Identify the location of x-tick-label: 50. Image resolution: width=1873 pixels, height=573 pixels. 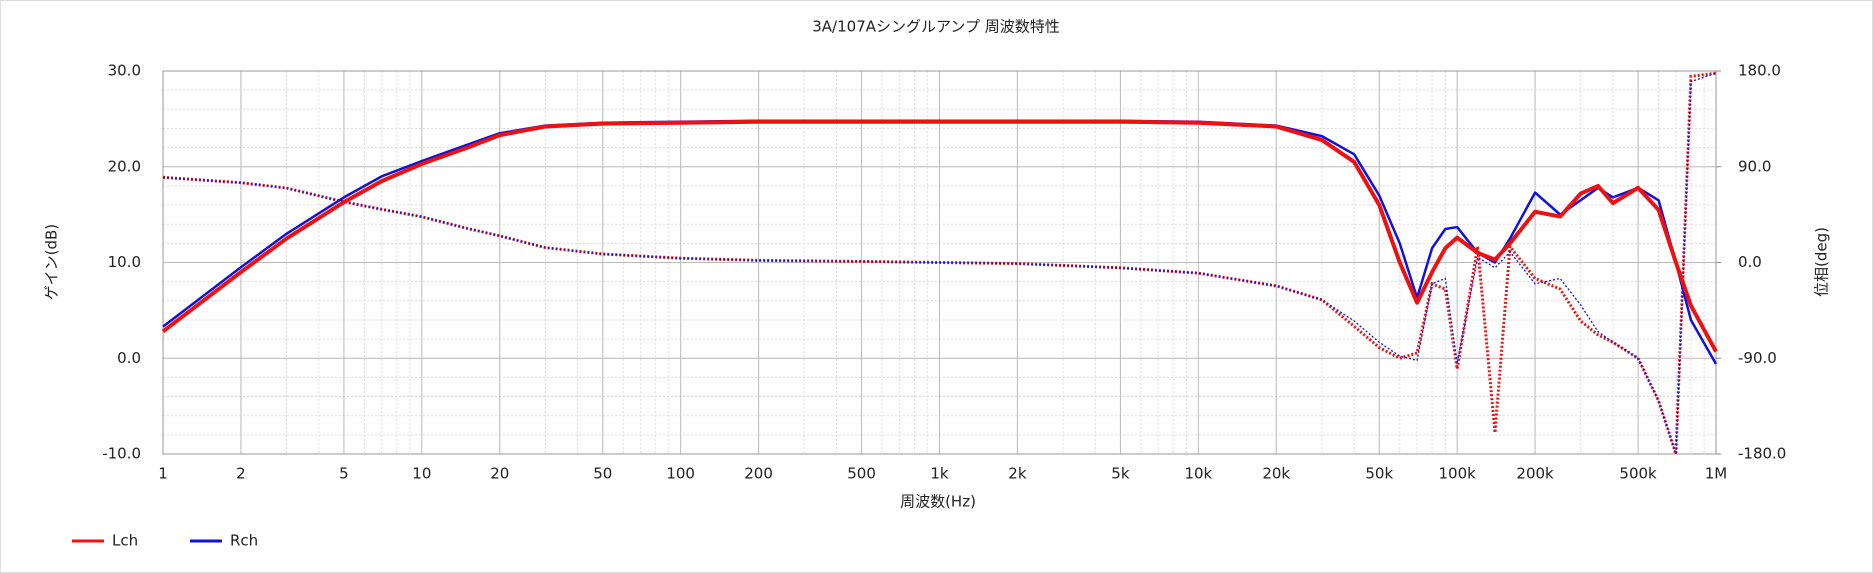
(602, 474).